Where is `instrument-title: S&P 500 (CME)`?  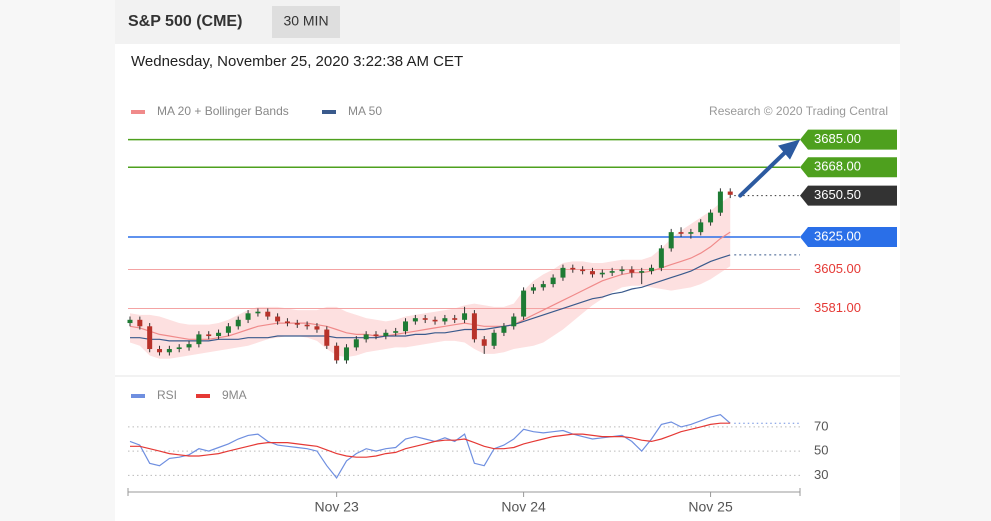
instrument-title: S&P 500 (CME) is located at coordinates (185, 21).